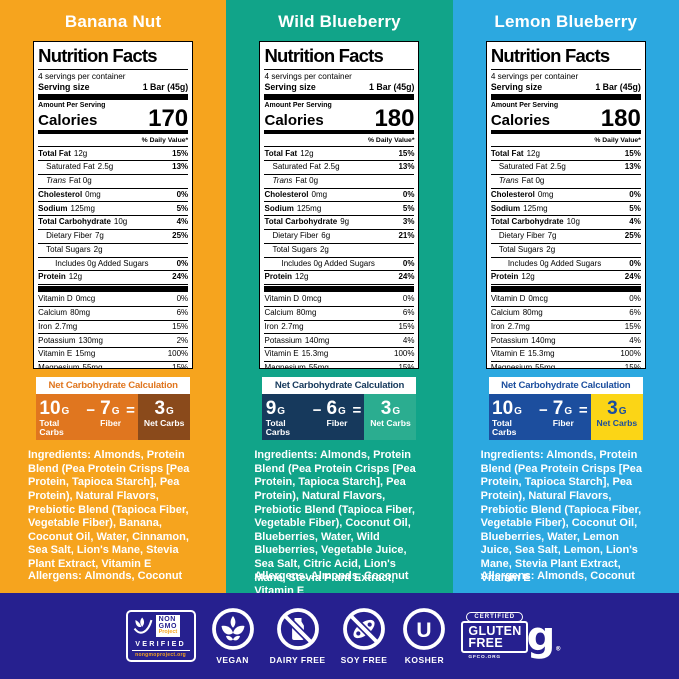  What do you see at coordinates (535, 208) in the screenshot?
I see `nutrient-amount: 125mg` at bounding box center [535, 208].